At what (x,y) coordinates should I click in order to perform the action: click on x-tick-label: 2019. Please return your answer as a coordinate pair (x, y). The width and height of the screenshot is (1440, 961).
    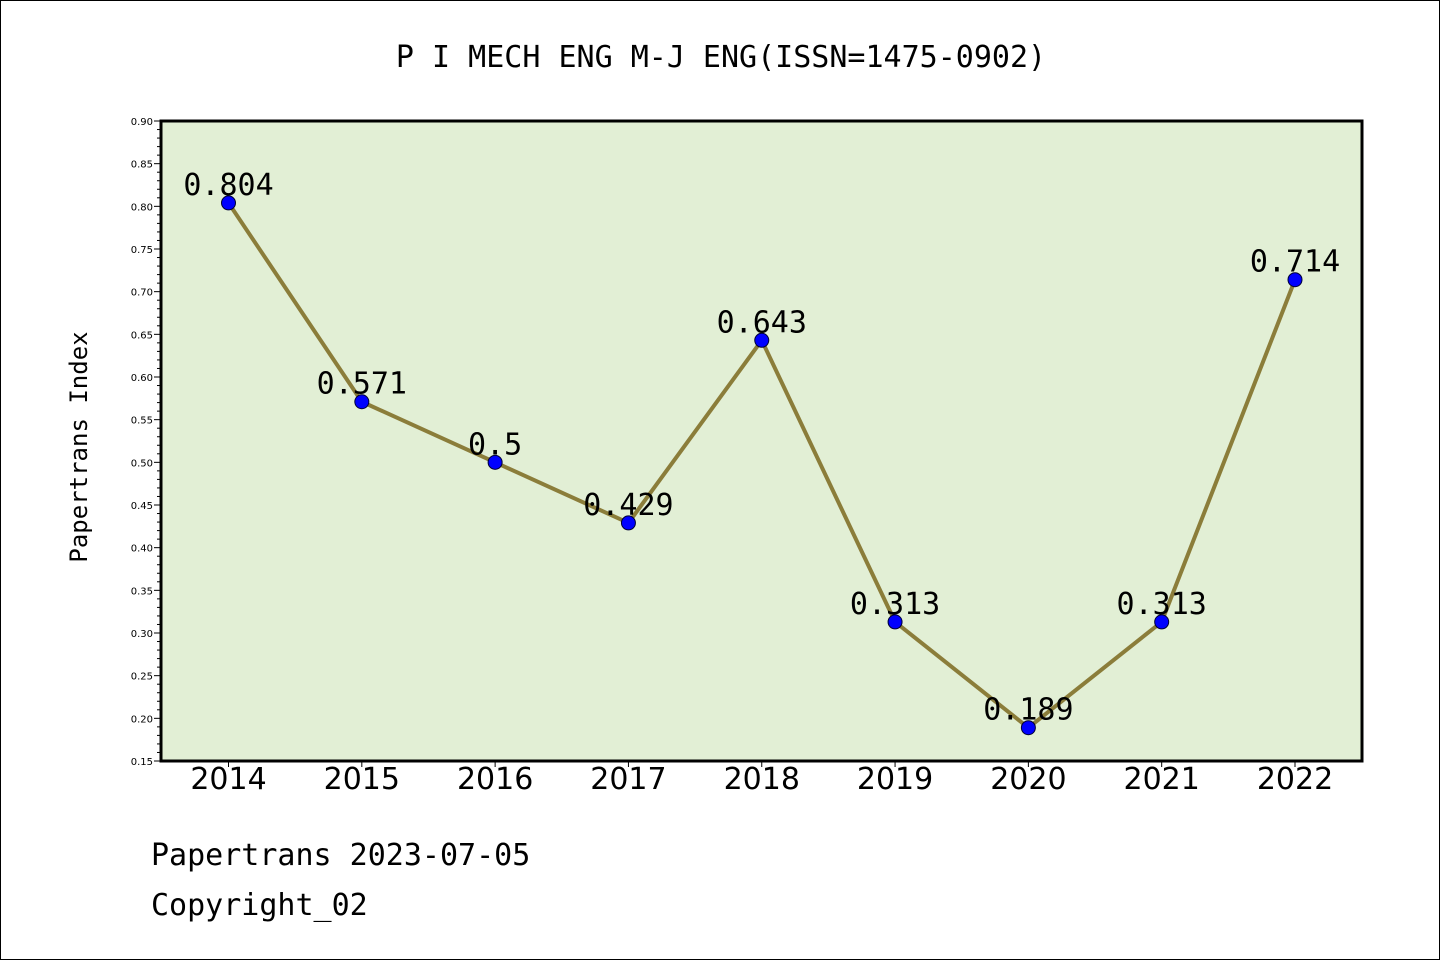
    Looking at the image, I should click on (895, 779).